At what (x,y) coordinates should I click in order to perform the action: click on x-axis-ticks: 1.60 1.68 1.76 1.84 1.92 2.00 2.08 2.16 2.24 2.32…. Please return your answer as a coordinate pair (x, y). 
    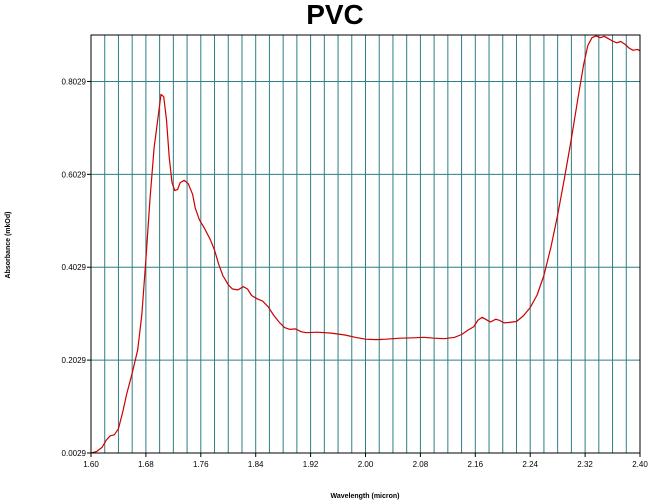
    Looking at the image, I should click on (365, 461).